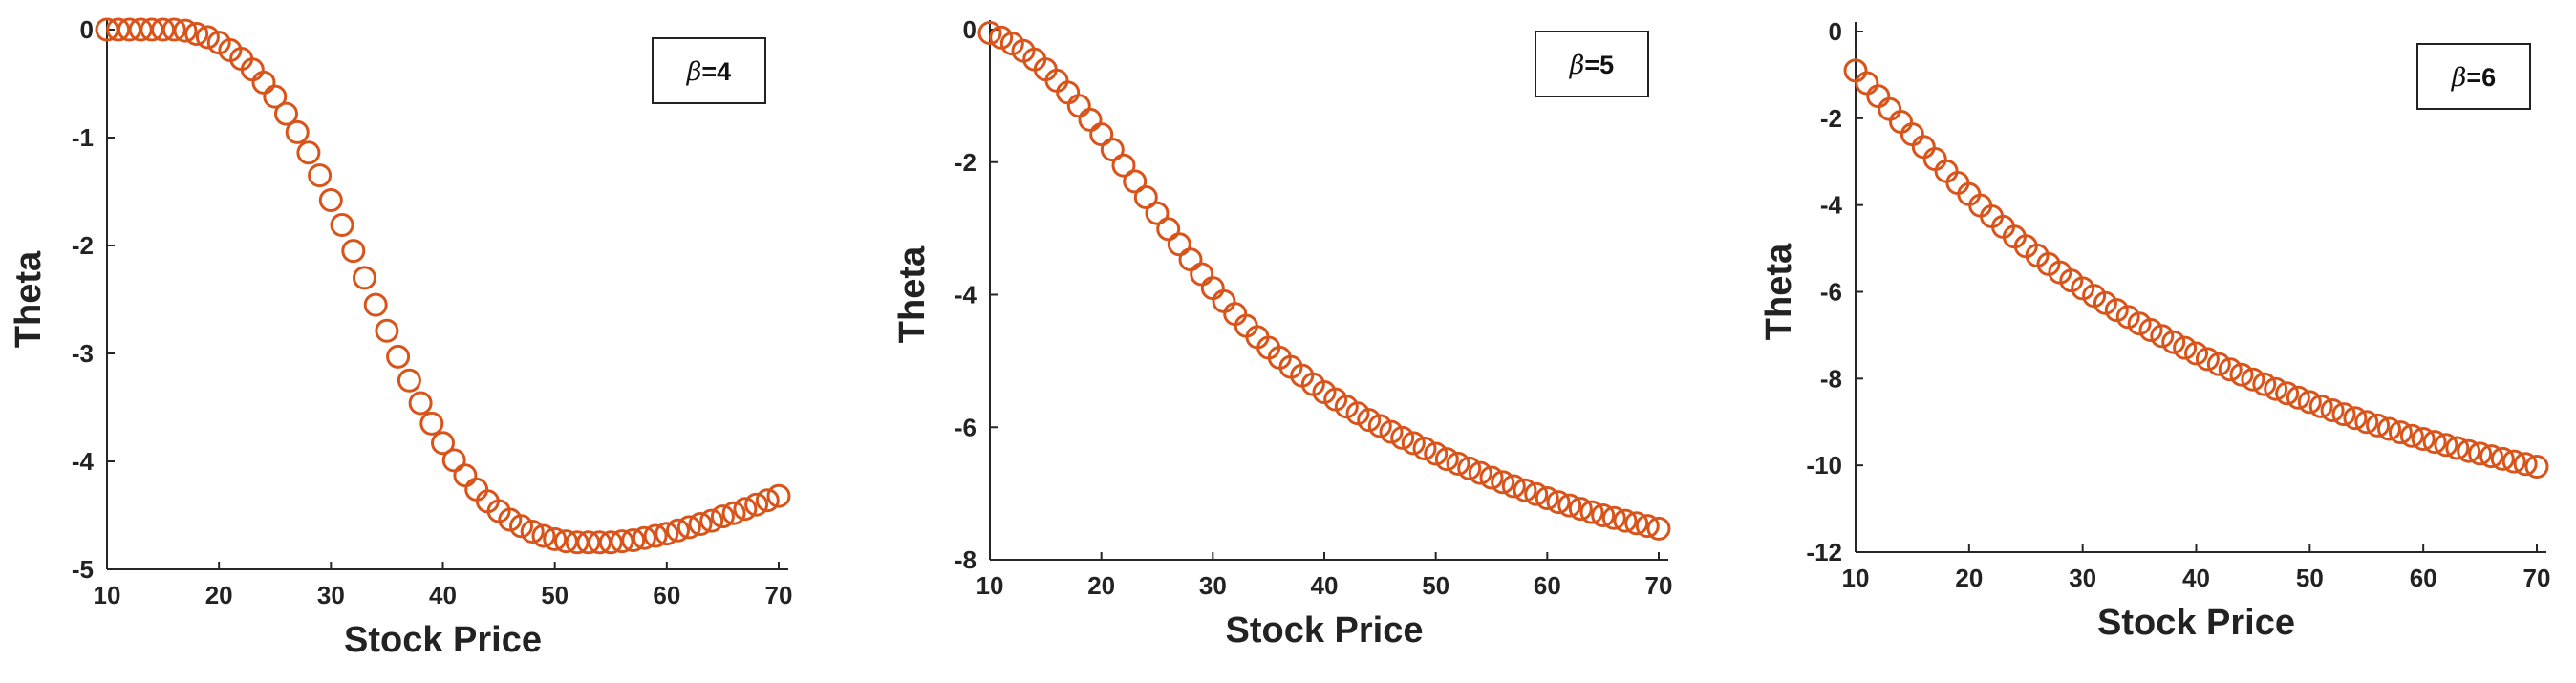  I want to click on legend-beta-value: =4, so click(716, 71).